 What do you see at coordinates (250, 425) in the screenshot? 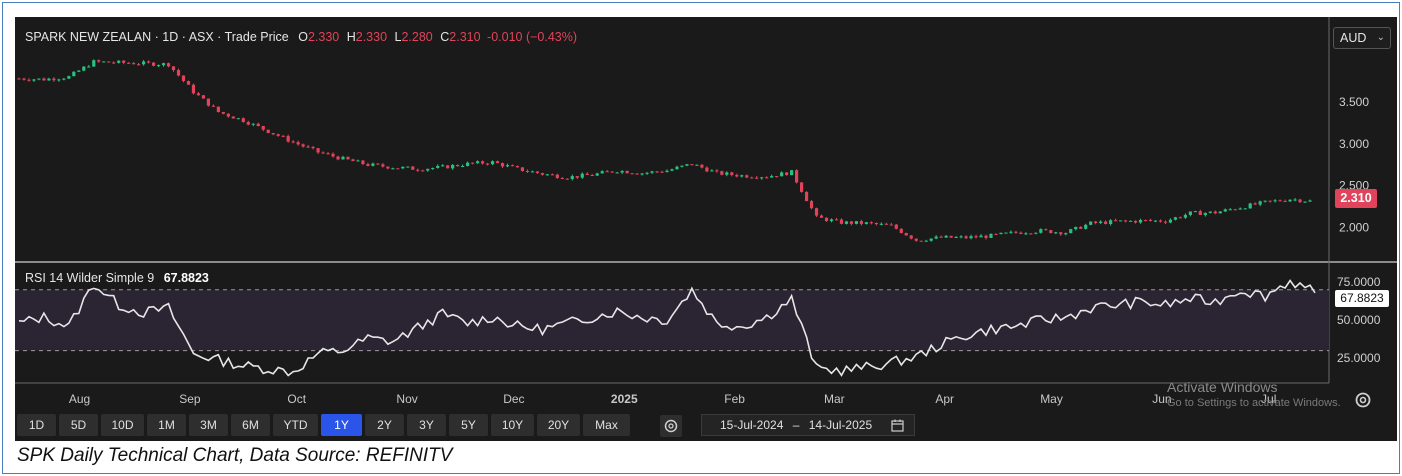
I see `range-button-6m: 6M` at bounding box center [250, 425].